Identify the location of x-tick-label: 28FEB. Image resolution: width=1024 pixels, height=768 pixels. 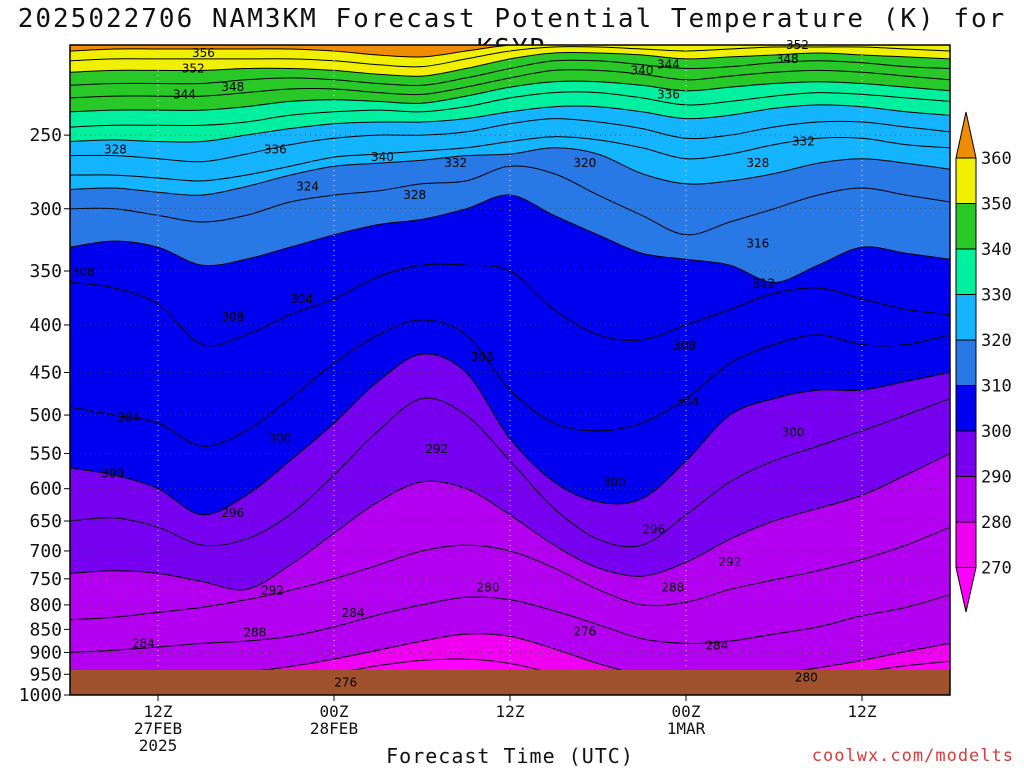
(334, 728).